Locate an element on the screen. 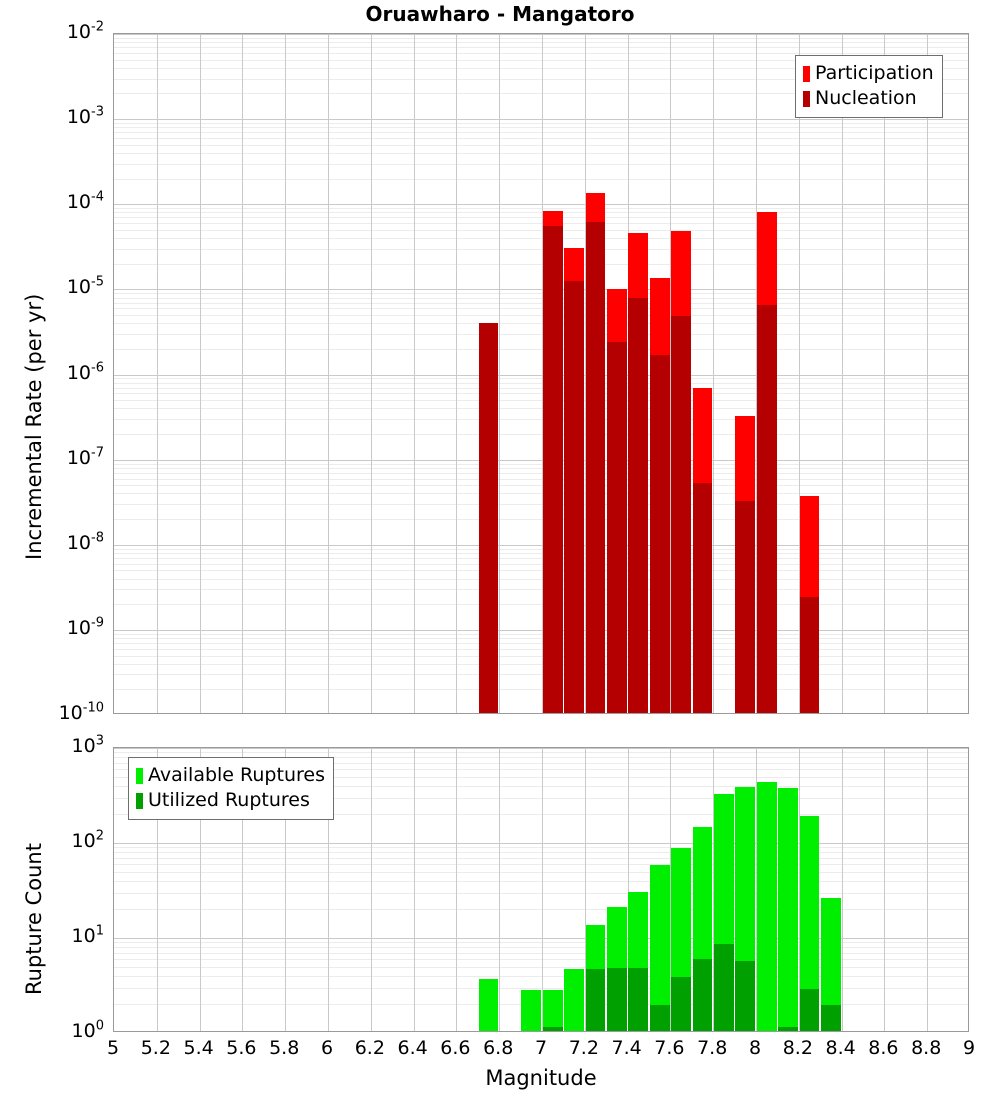 This screenshot has height=1100, width=1000. legend-item: Available Ruptures is located at coordinates (230, 775).